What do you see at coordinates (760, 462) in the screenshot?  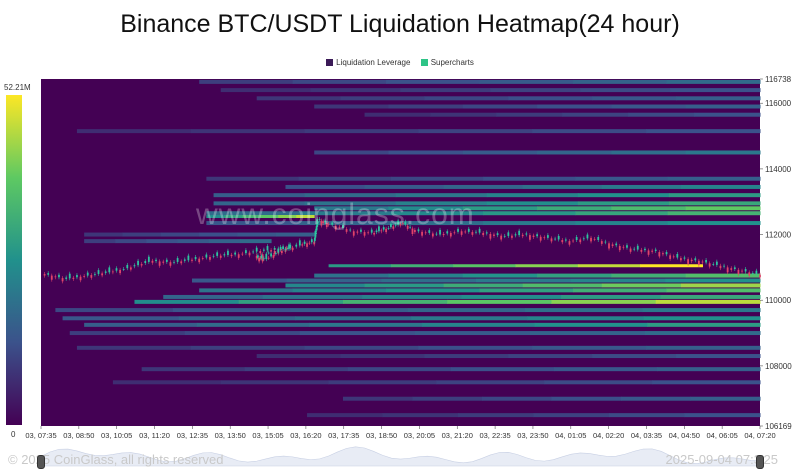 I see `range-handle-right` at bounding box center [760, 462].